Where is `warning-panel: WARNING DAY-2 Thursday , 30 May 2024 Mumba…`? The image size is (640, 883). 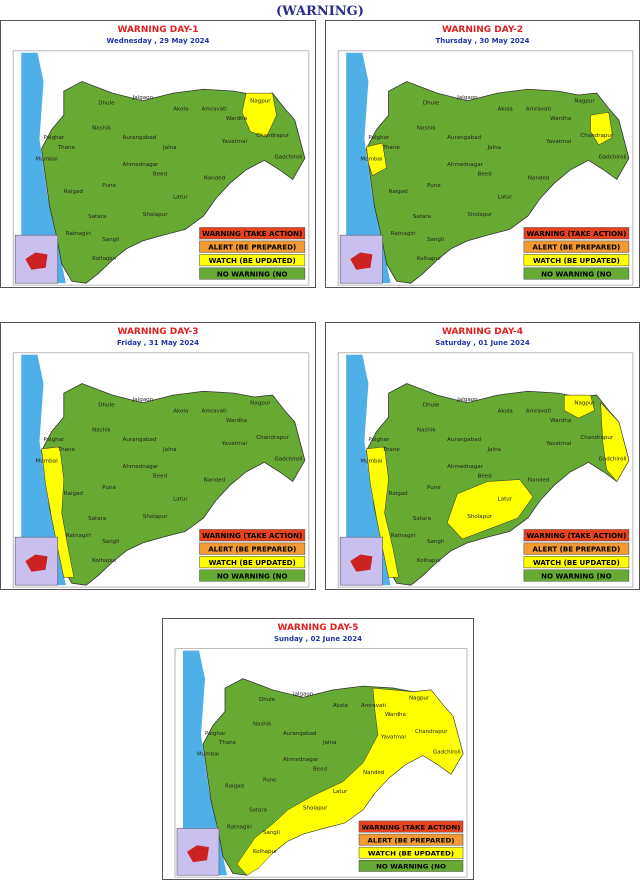 warning-panel: WARNING DAY-2 Thursday , 30 May 2024 Mumba… is located at coordinates (482, 154).